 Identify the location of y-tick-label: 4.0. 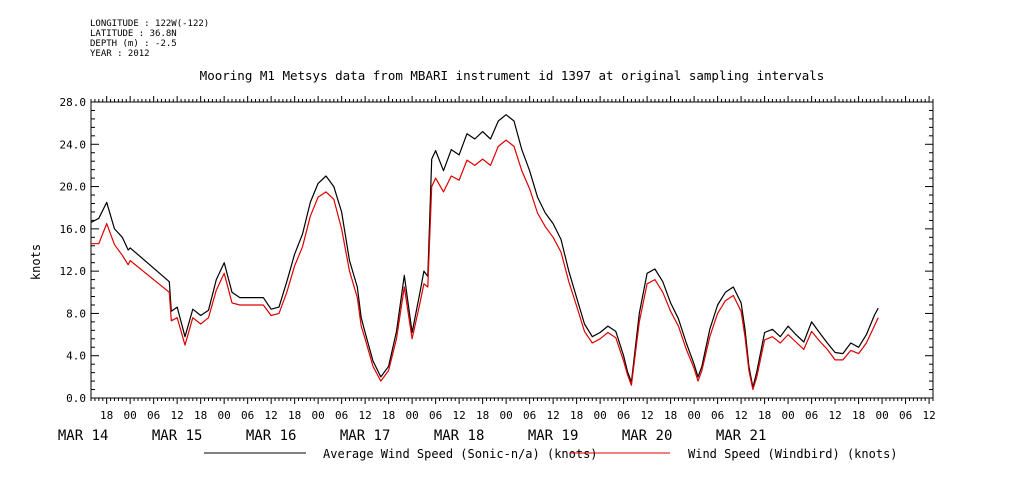
(76, 356).